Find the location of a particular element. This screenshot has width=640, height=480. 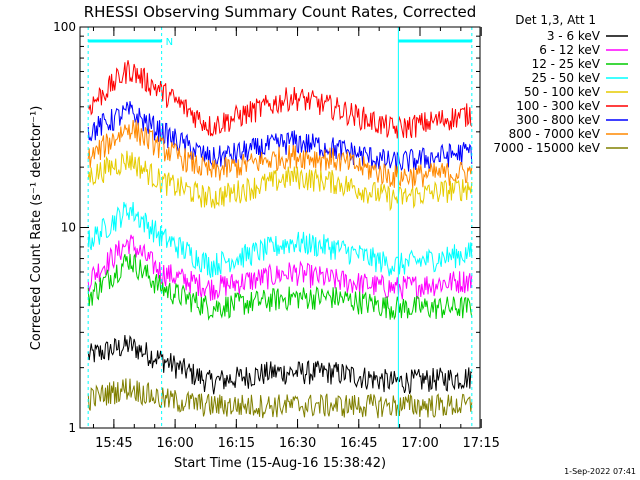

legend-label: 100 - 300 keV is located at coordinates (558, 106).